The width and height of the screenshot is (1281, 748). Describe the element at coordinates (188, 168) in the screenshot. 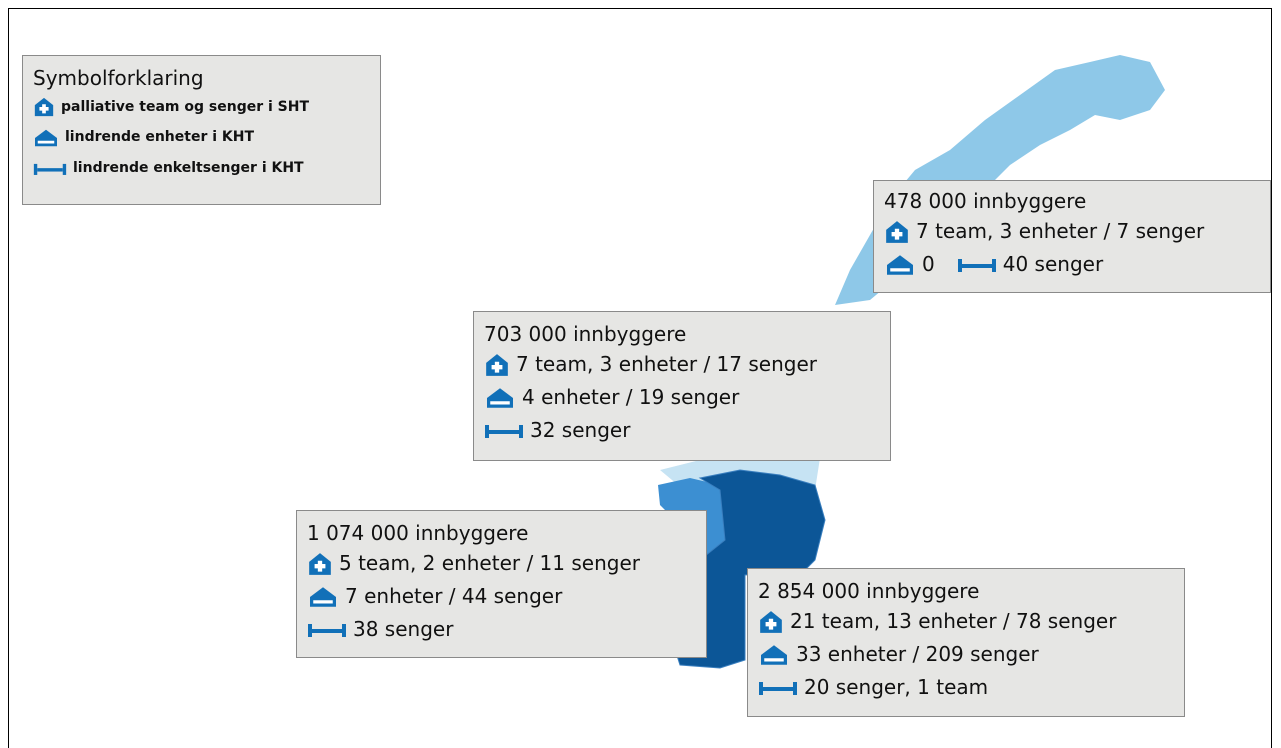

I see `legend-item: lindrende enkeltsenger i KHT` at that location.